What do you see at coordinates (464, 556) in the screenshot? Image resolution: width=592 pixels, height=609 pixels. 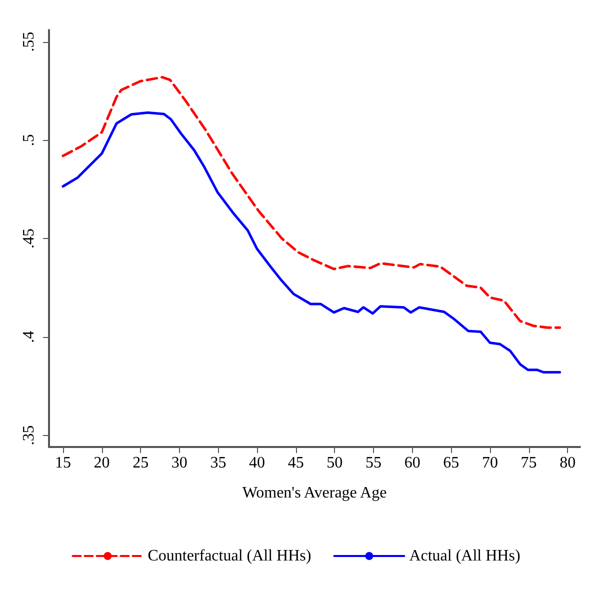 I see `legend-label: Actual (All HHs)` at bounding box center [464, 556].